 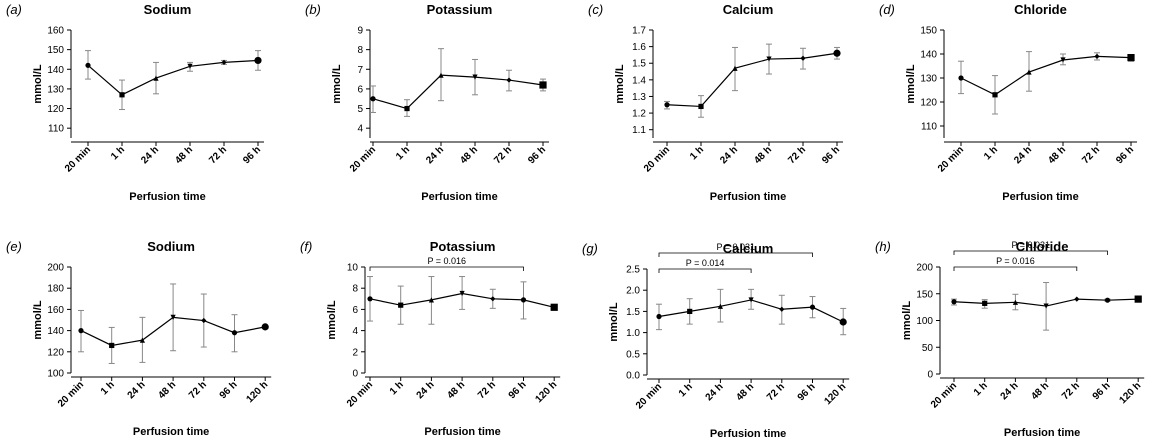 I want to click on y-tick-label: 140, so click(x=55, y=70).